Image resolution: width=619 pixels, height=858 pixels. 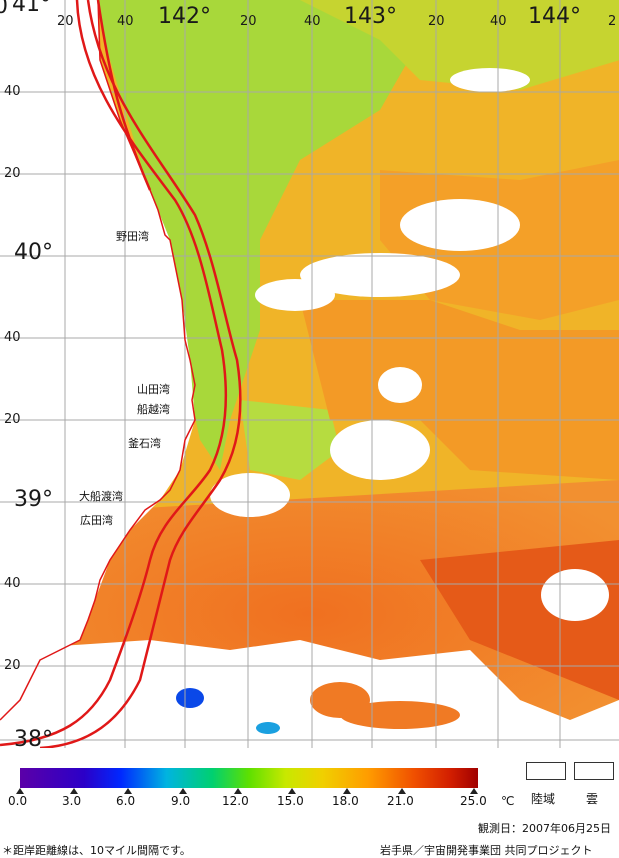 I want to click on tick-label: 0.0, so click(x=18, y=801).